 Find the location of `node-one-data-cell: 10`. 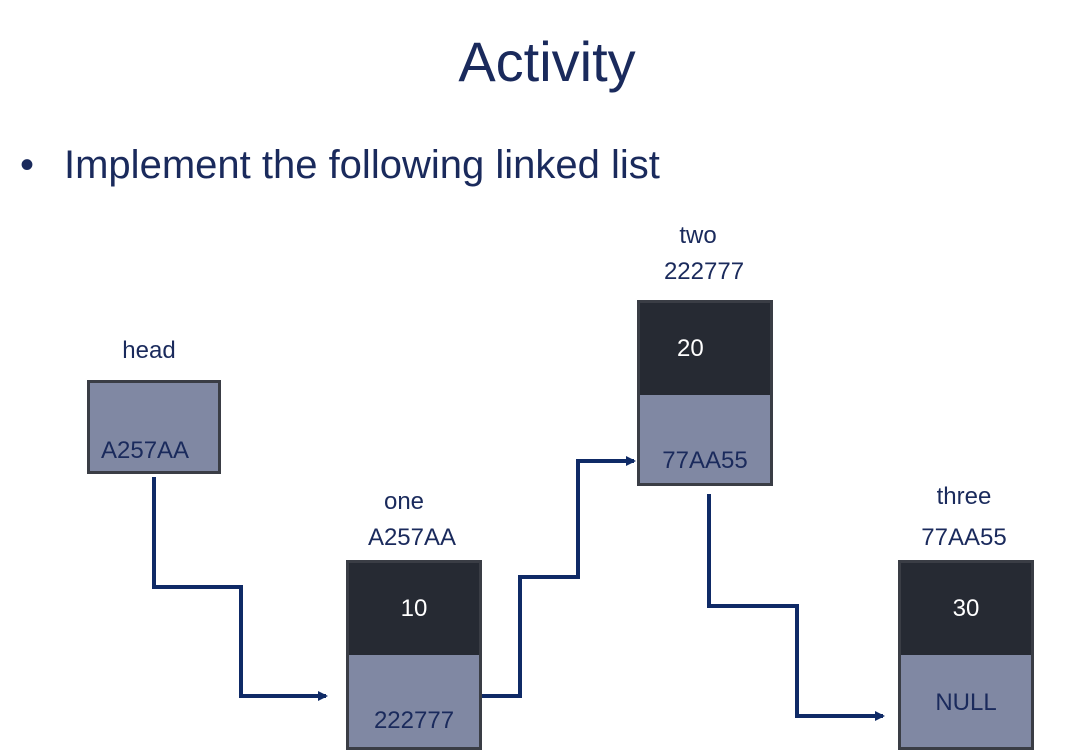

node-one-data-cell: 10 is located at coordinates (414, 609).